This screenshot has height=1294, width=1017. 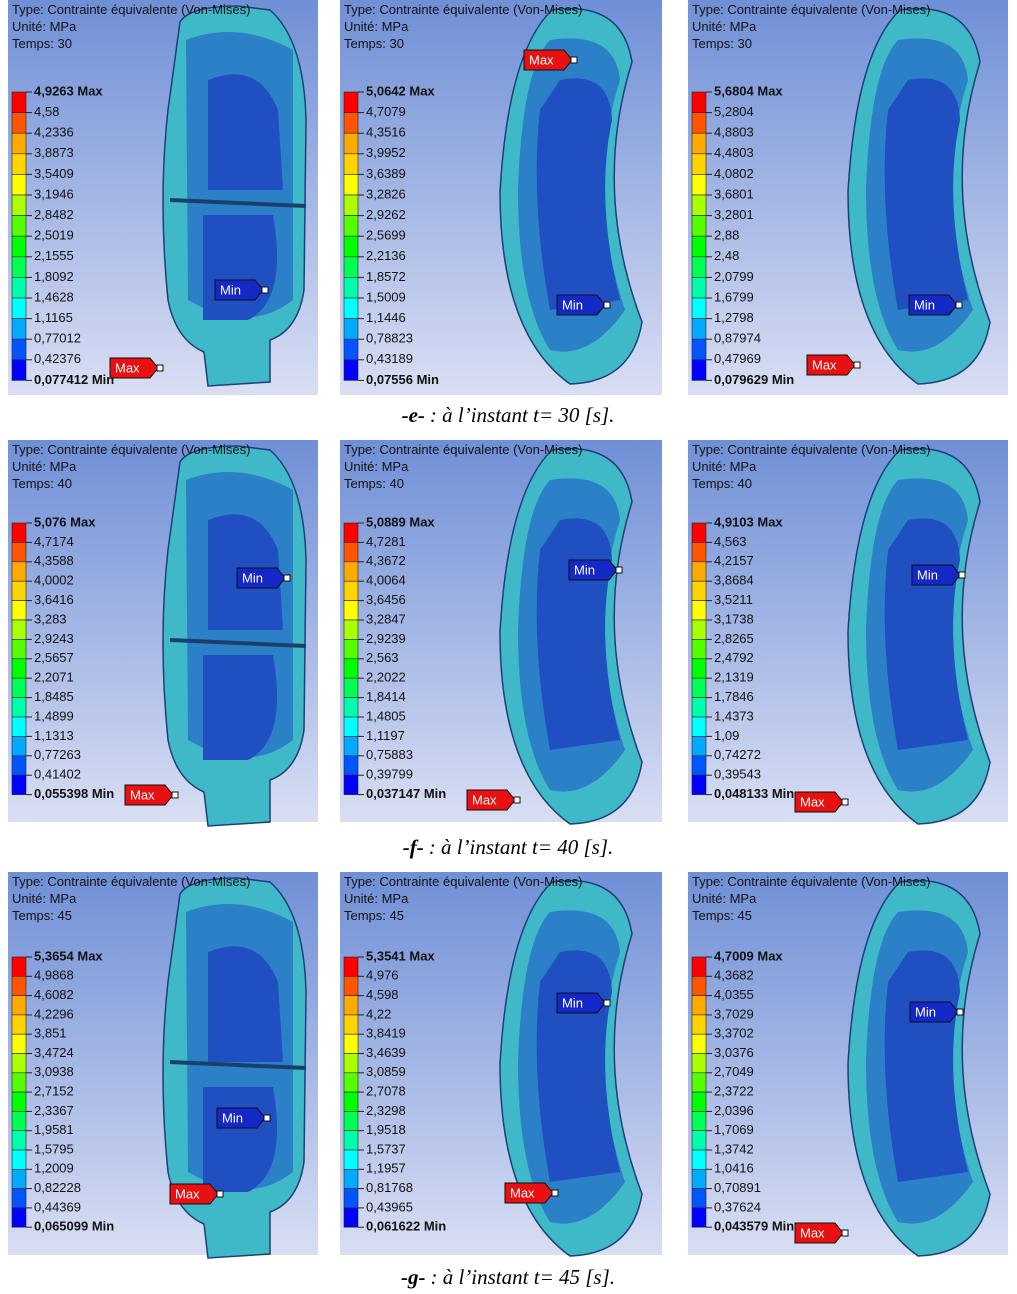 I want to click on caption-label: -f-, so click(x=413, y=847).